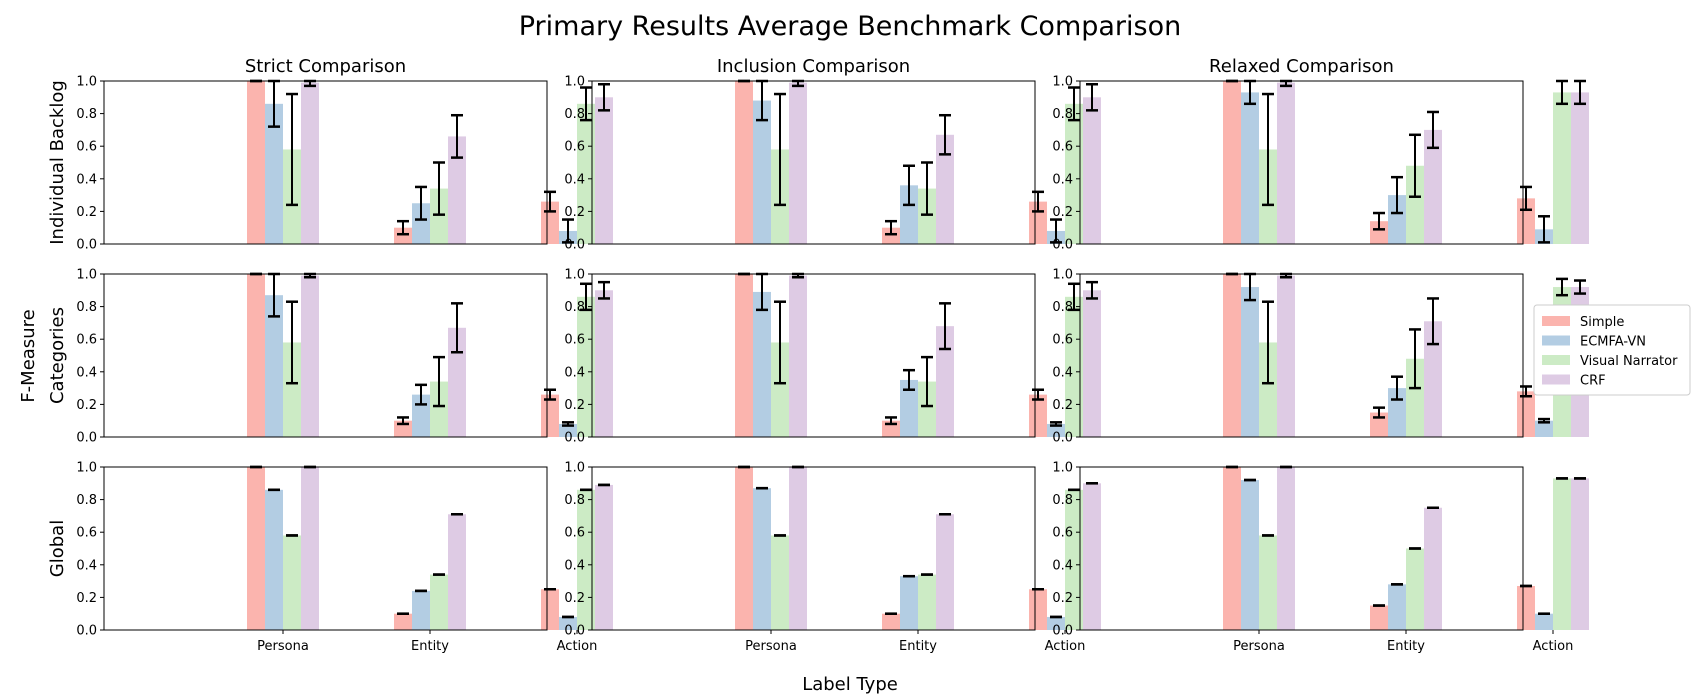 The width and height of the screenshot is (1700, 700). What do you see at coordinates (1301, 66) in the screenshot?
I see `column-title: Relaxed Comparison` at bounding box center [1301, 66].